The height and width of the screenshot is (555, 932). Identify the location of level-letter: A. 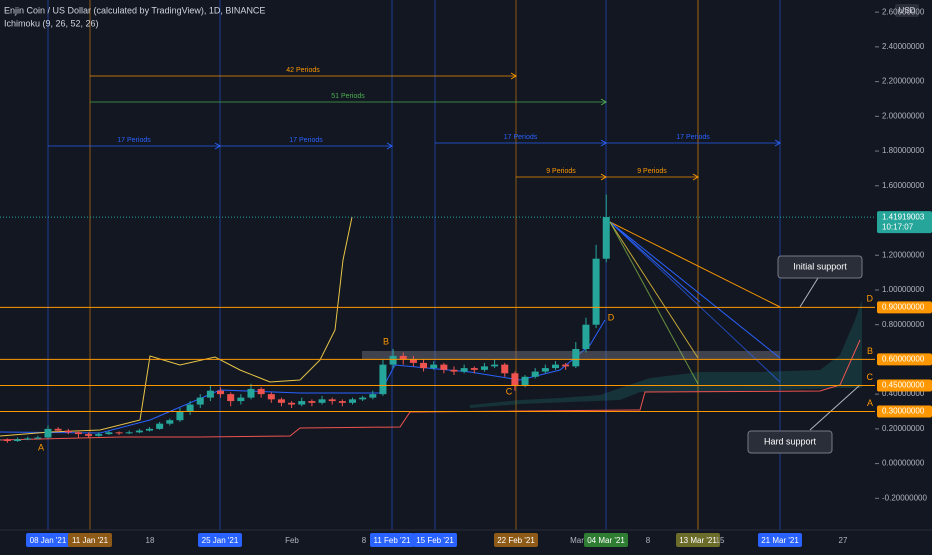
(870, 403).